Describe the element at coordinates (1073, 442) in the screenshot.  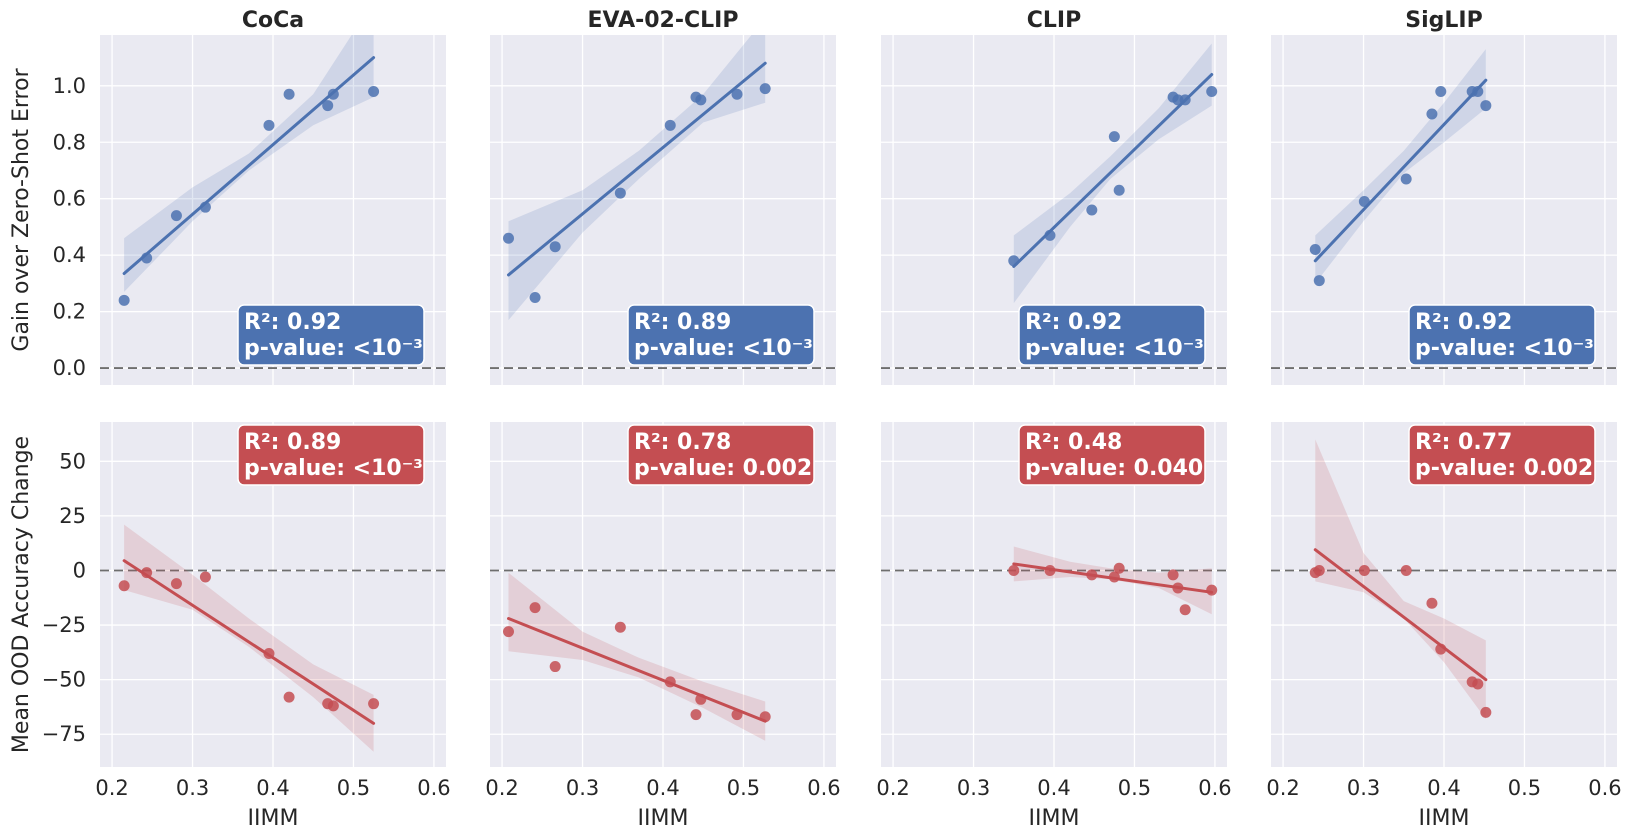
I see `r-squared-label: R²: 0.48` at that location.